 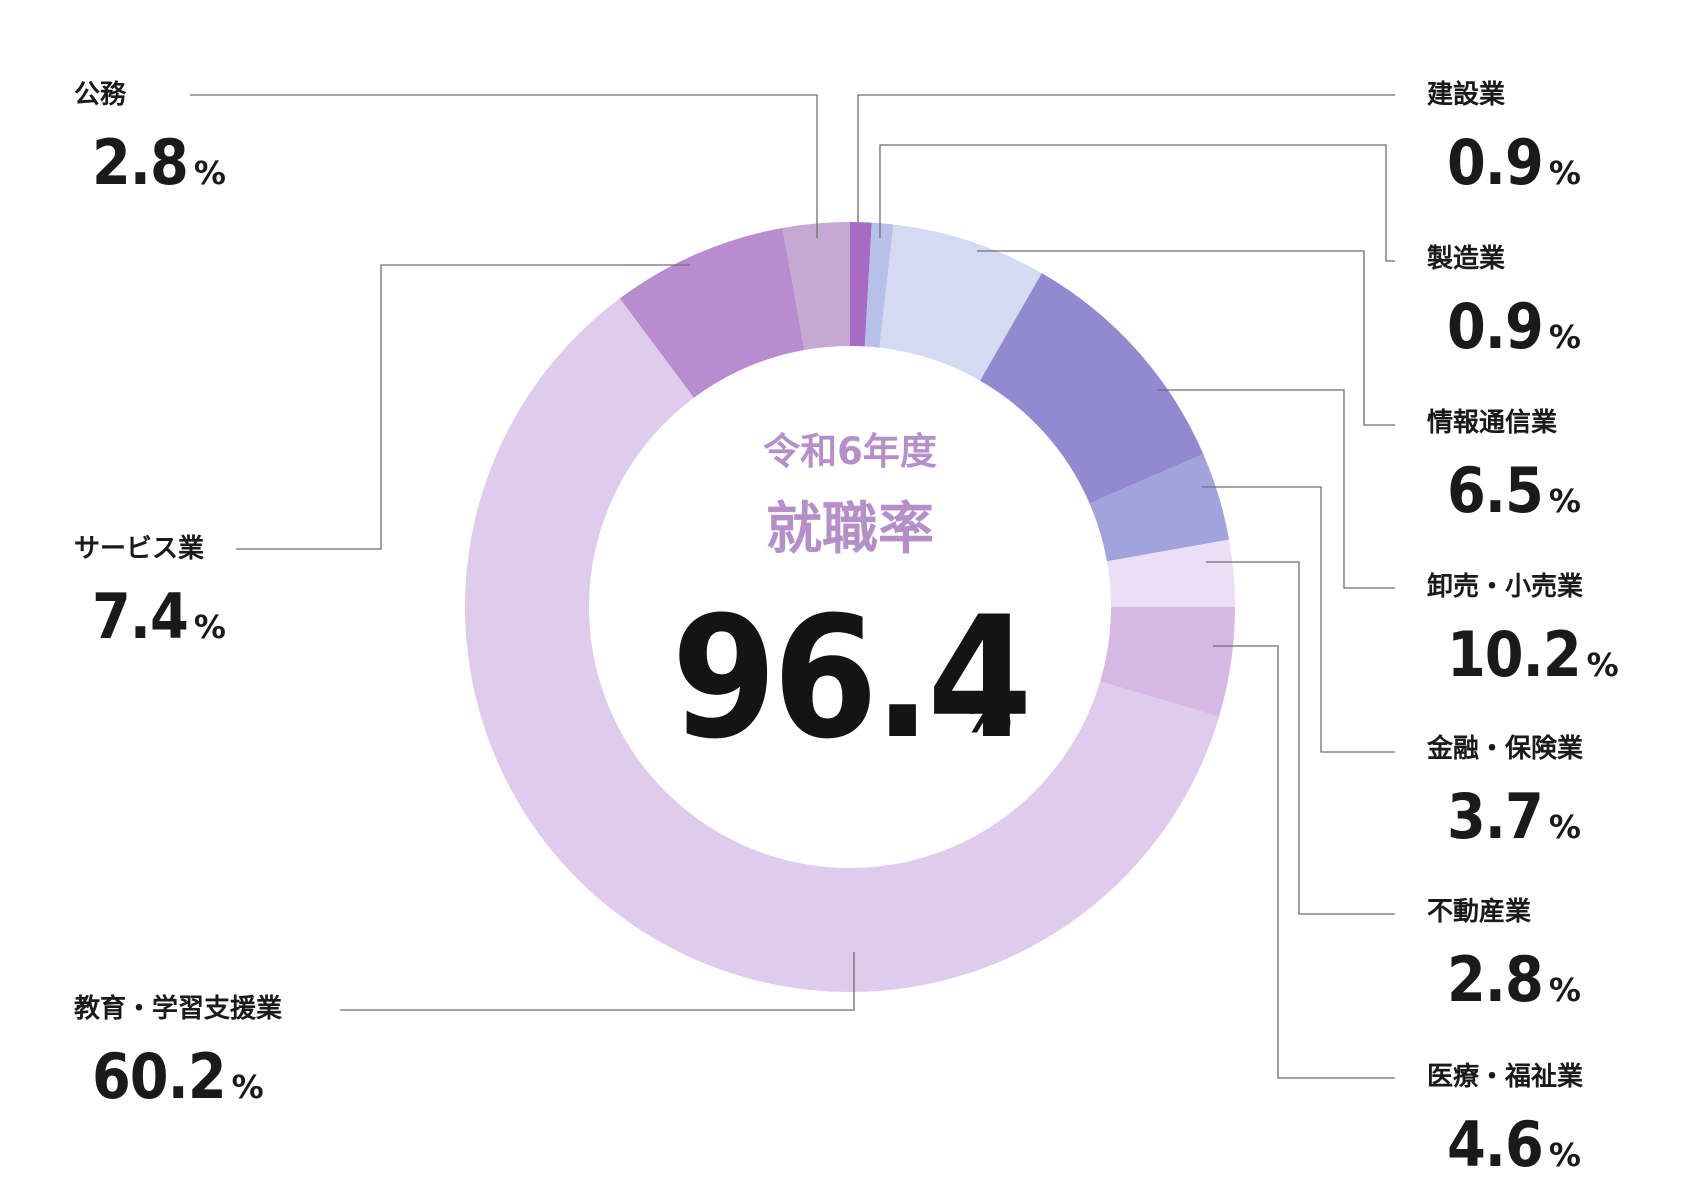 I want to click on center-rate-unit: %, so click(x=986, y=715).